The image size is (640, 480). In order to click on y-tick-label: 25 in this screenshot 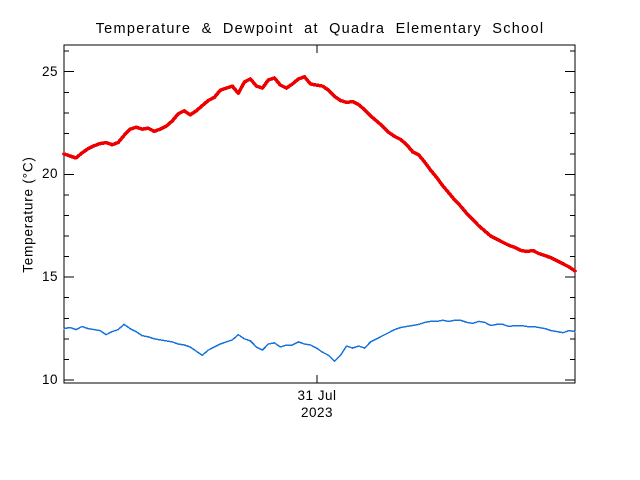, I will do `click(49, 71)`.